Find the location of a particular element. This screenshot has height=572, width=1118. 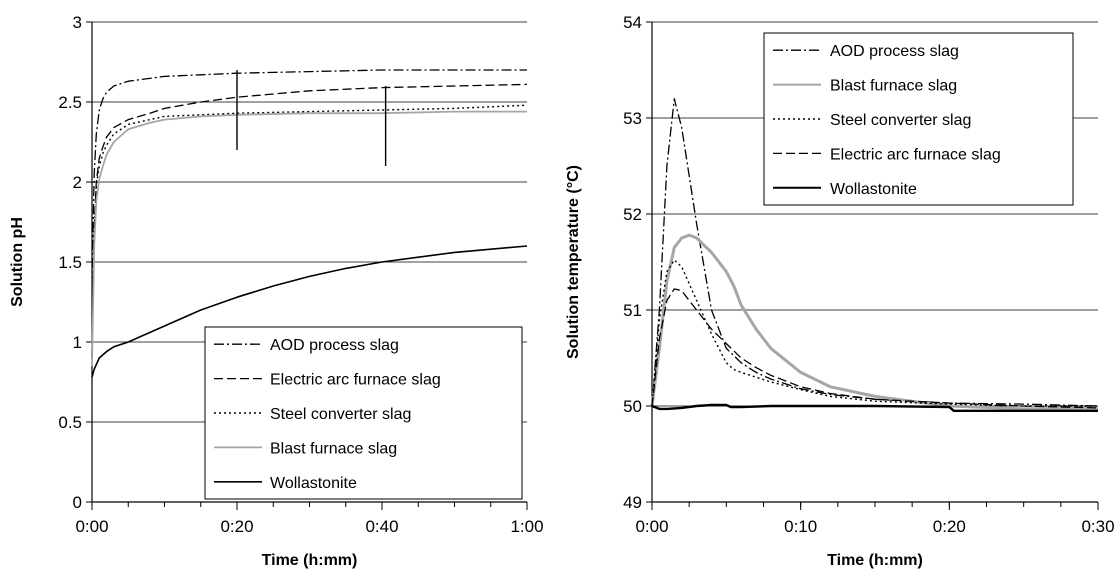

legend-label-1: Blast furnace slag is located at coordinates (893, 86).